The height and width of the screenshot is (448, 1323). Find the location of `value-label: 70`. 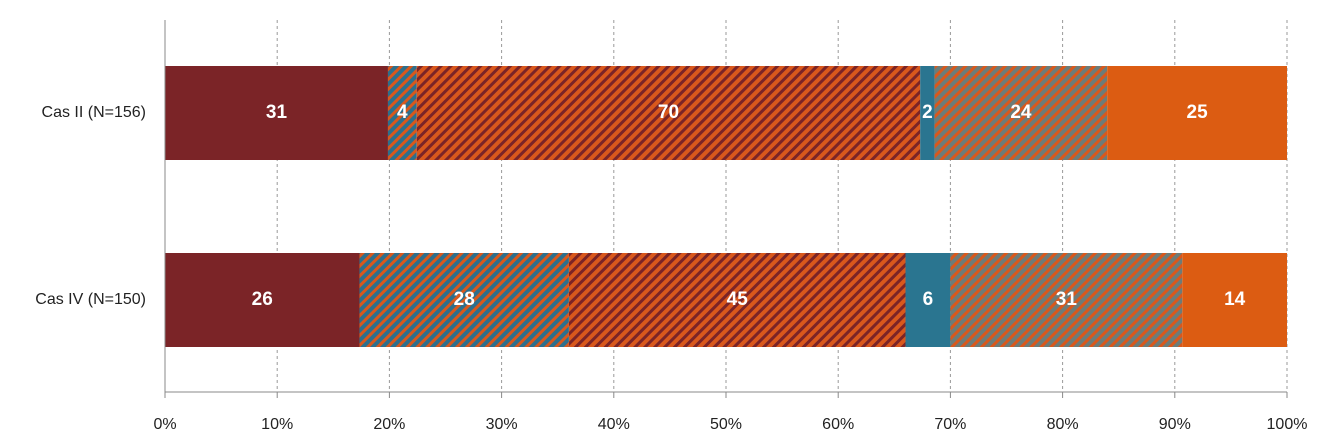

value-label: 70 is located at coordinates (668, 112).